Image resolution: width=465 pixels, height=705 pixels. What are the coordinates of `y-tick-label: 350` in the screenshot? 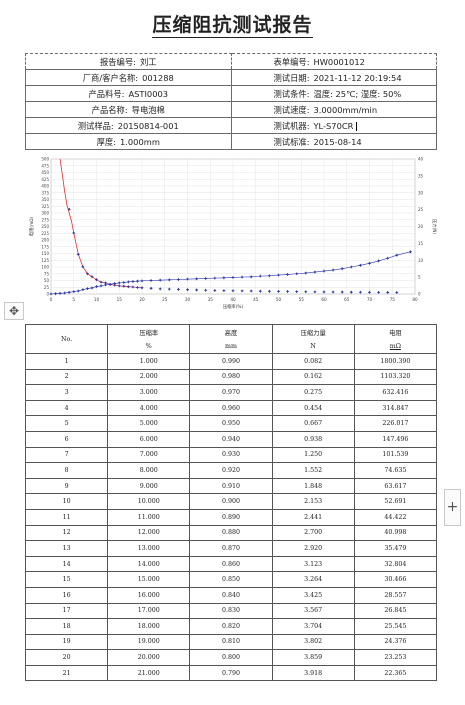 It's located at (45, 199).